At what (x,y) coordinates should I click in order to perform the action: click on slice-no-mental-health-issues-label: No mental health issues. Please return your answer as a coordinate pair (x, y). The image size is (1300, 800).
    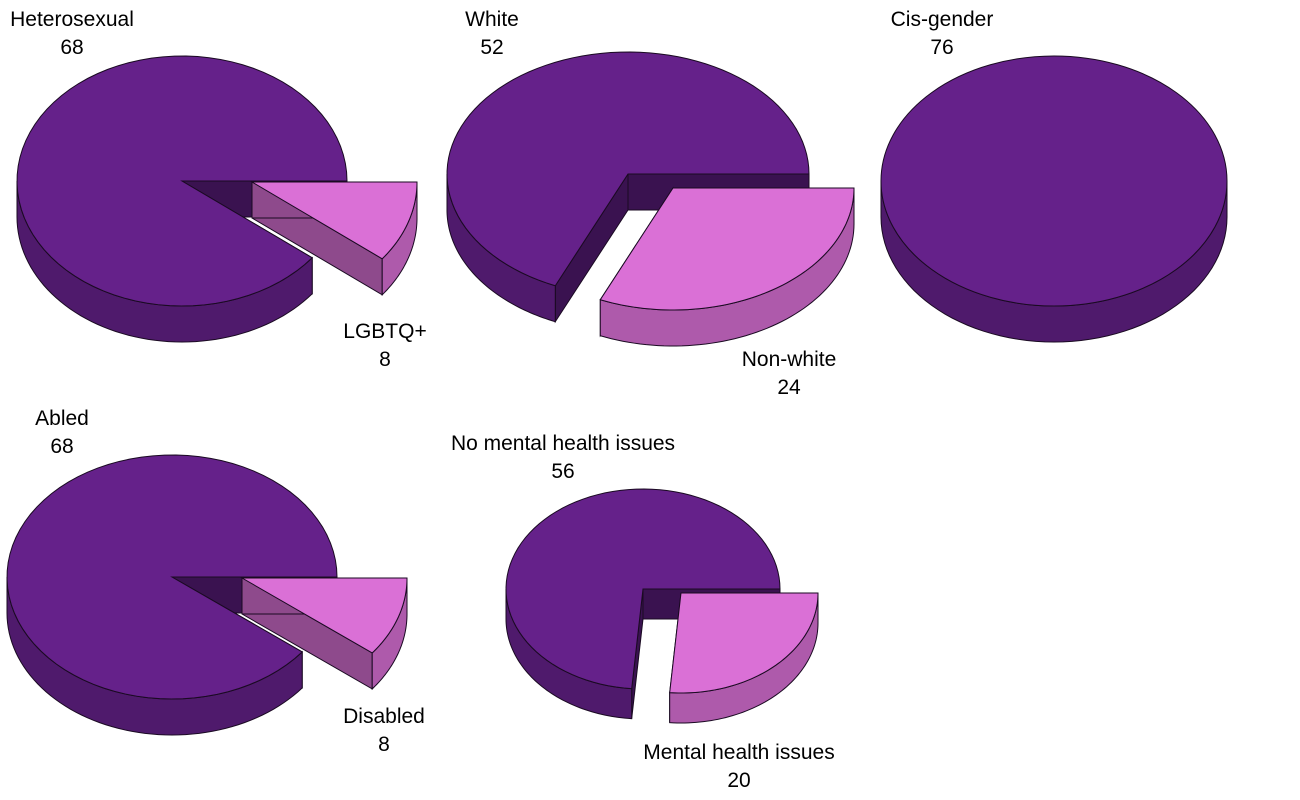
    Looking at the image, I should click on (563, 443).